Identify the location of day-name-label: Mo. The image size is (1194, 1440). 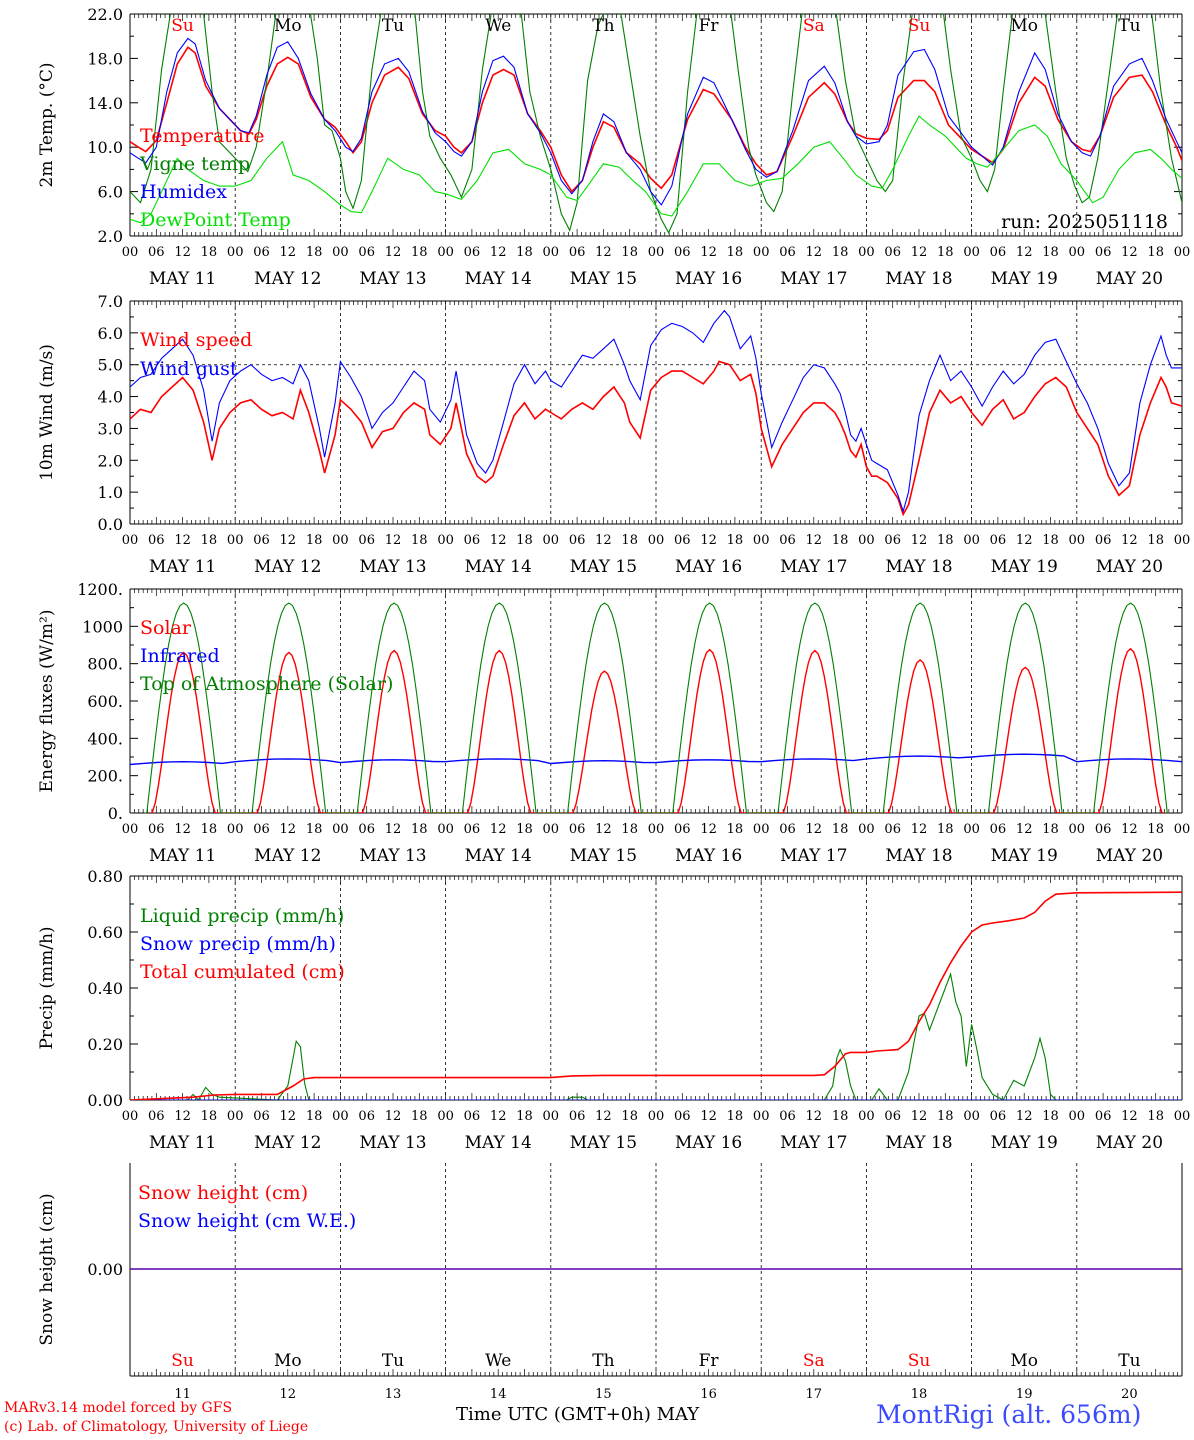
(1024, 1361).